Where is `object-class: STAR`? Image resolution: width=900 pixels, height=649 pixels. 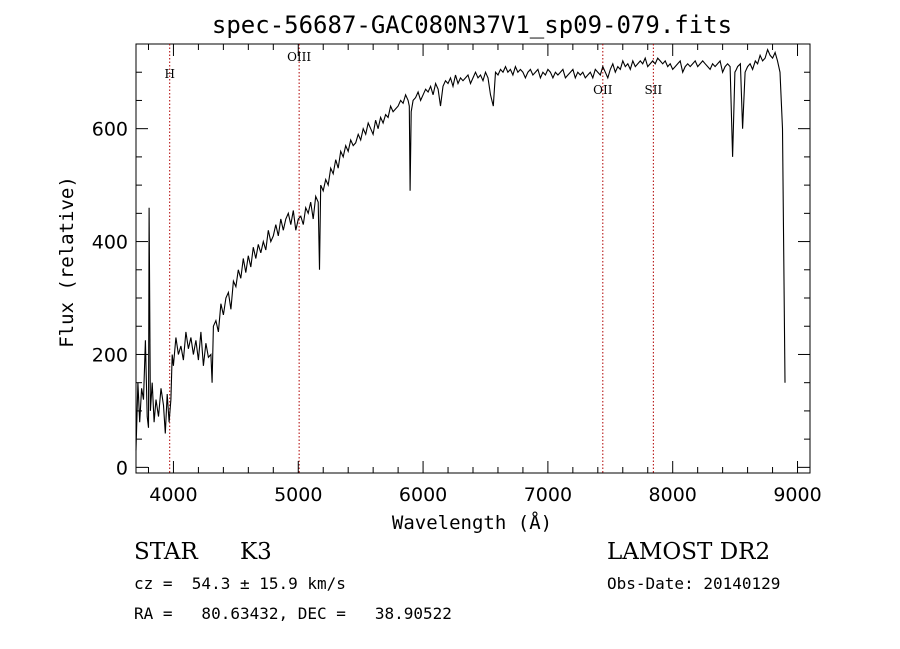
object-class: STAR is located at coordinates (166, 552).